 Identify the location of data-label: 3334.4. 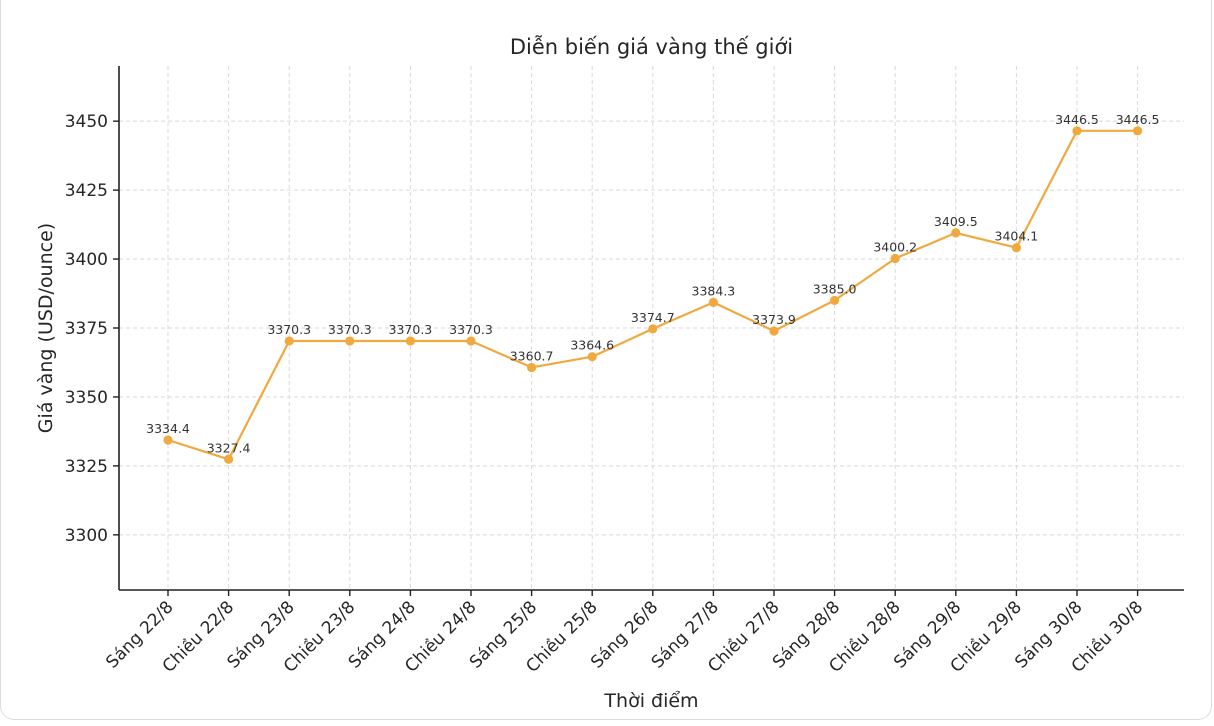
(168, 428).